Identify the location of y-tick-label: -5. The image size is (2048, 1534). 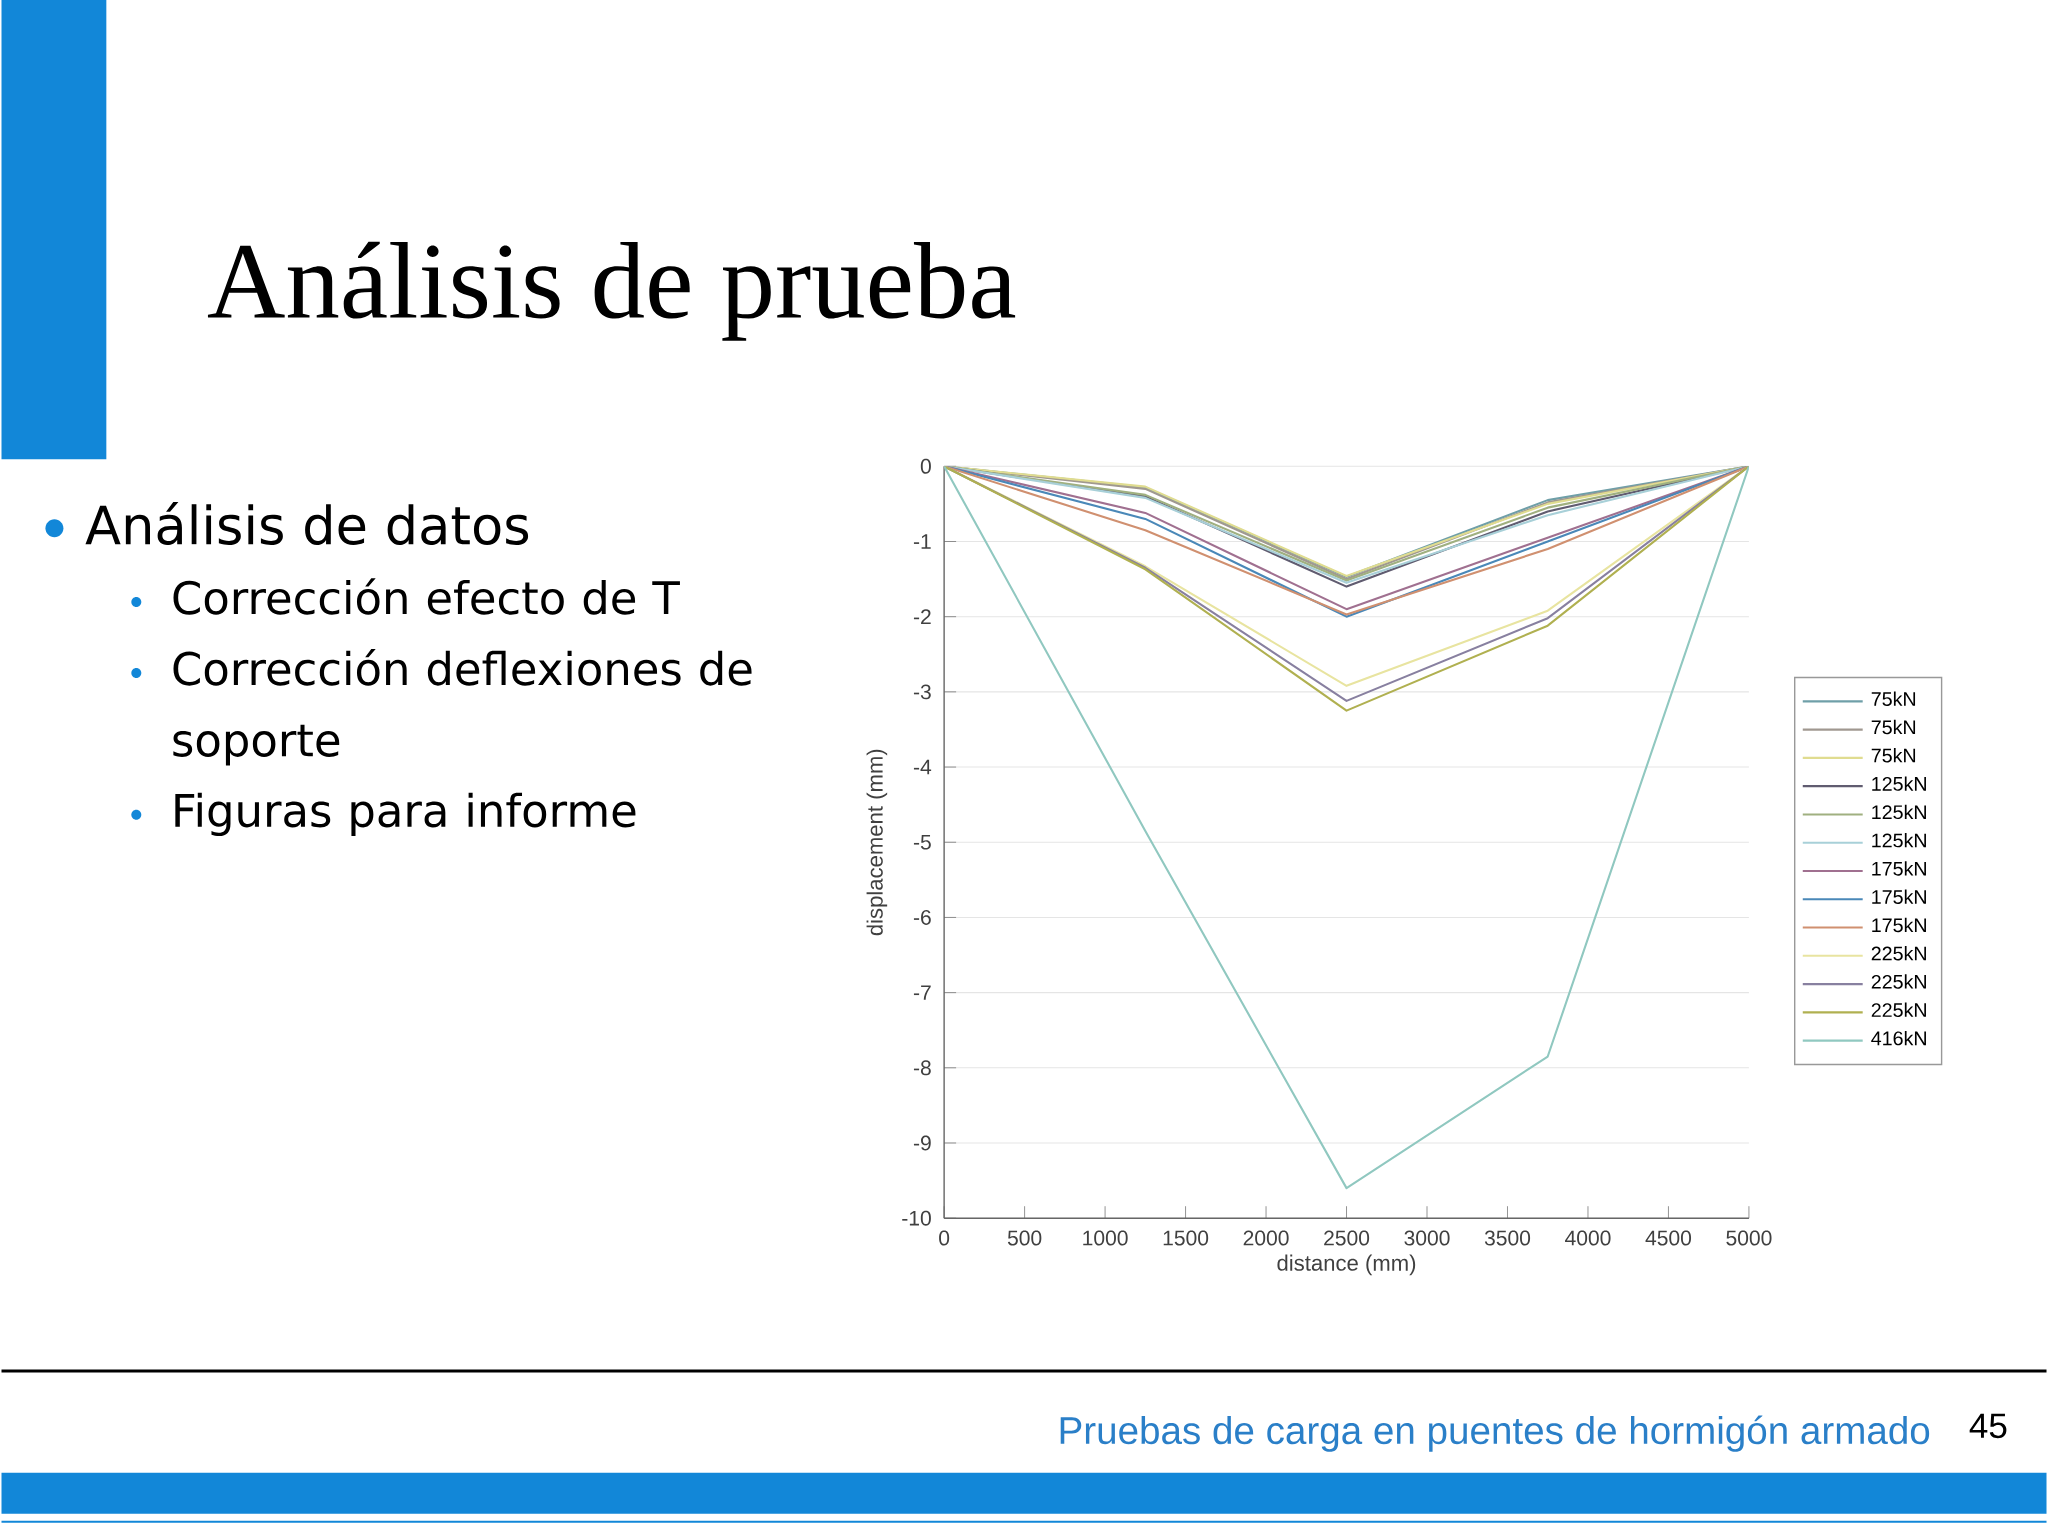
(922, 842).